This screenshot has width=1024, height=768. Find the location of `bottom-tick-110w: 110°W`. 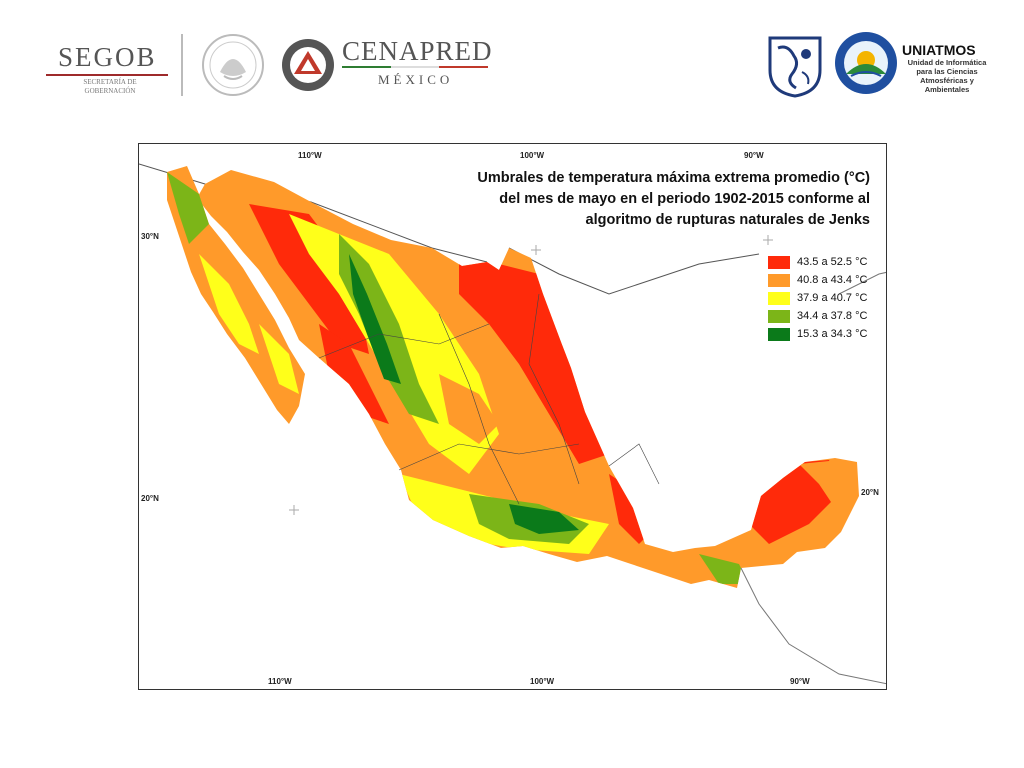

bottom-tick-110w: 110°W is located at coordinates (280, 681).